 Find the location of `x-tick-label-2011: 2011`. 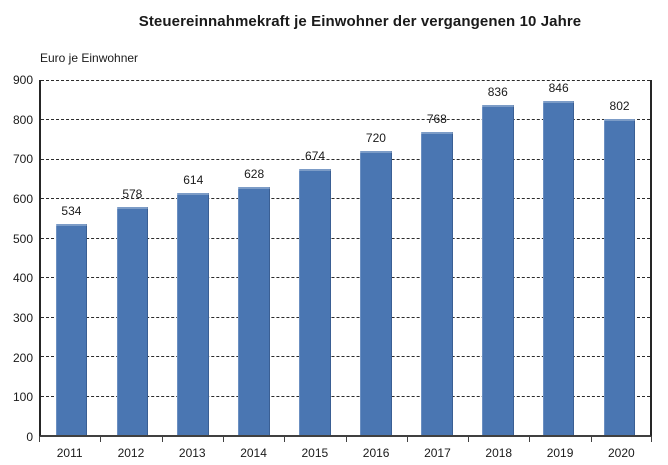

x-tick-label-2011: 2011 is located at coordinates (69, 453).